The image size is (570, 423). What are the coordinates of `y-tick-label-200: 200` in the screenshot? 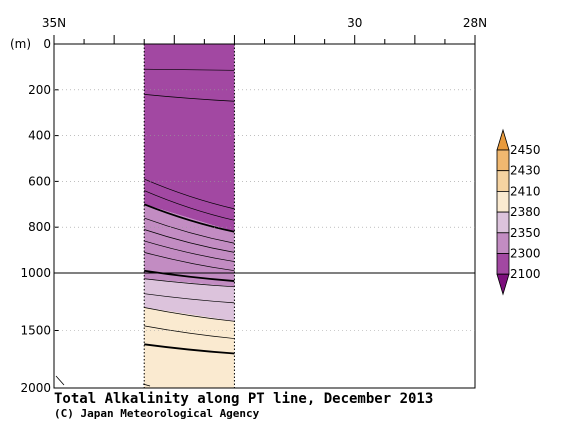 It's located at (39, 90).